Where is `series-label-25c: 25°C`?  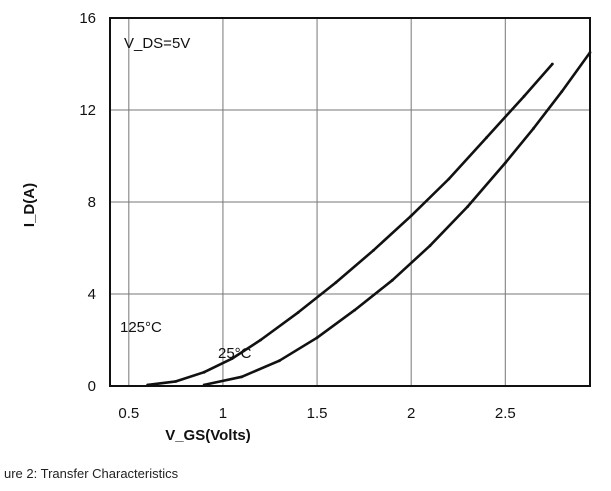 series-label-25c: 25°C is located at coordinates (235, 353).